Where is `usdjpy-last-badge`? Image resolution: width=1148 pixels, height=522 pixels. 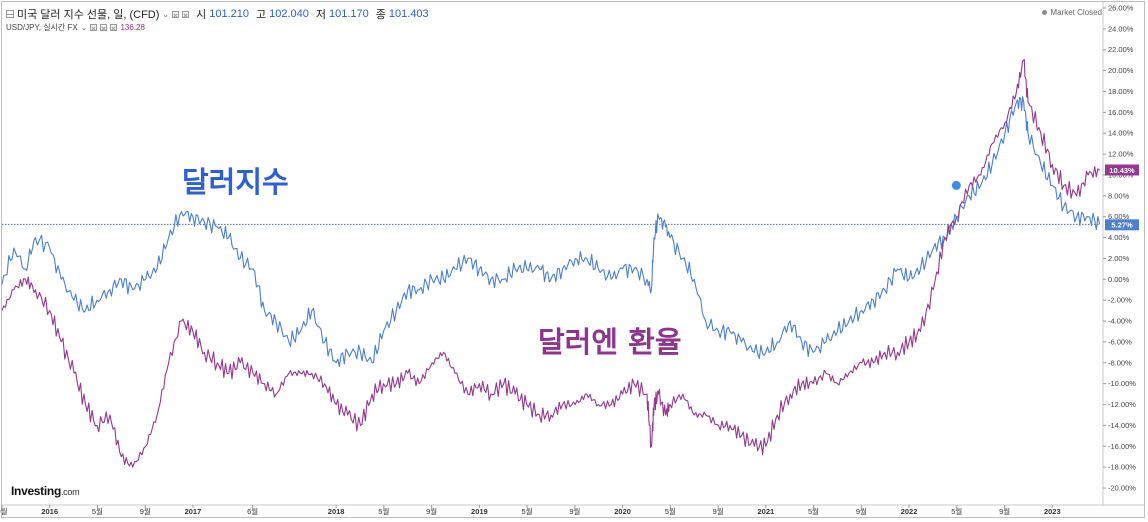
usdjpy-last-badge is located at coordinates (1122, 170).